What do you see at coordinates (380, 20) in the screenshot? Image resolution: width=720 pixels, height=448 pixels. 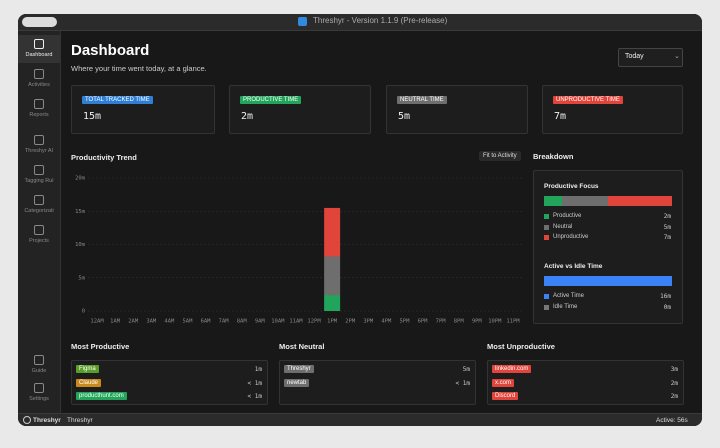 I see `window-title: Threshyr - Version 1.1.9 (Pre-release)` at bounding box center [380, 20].